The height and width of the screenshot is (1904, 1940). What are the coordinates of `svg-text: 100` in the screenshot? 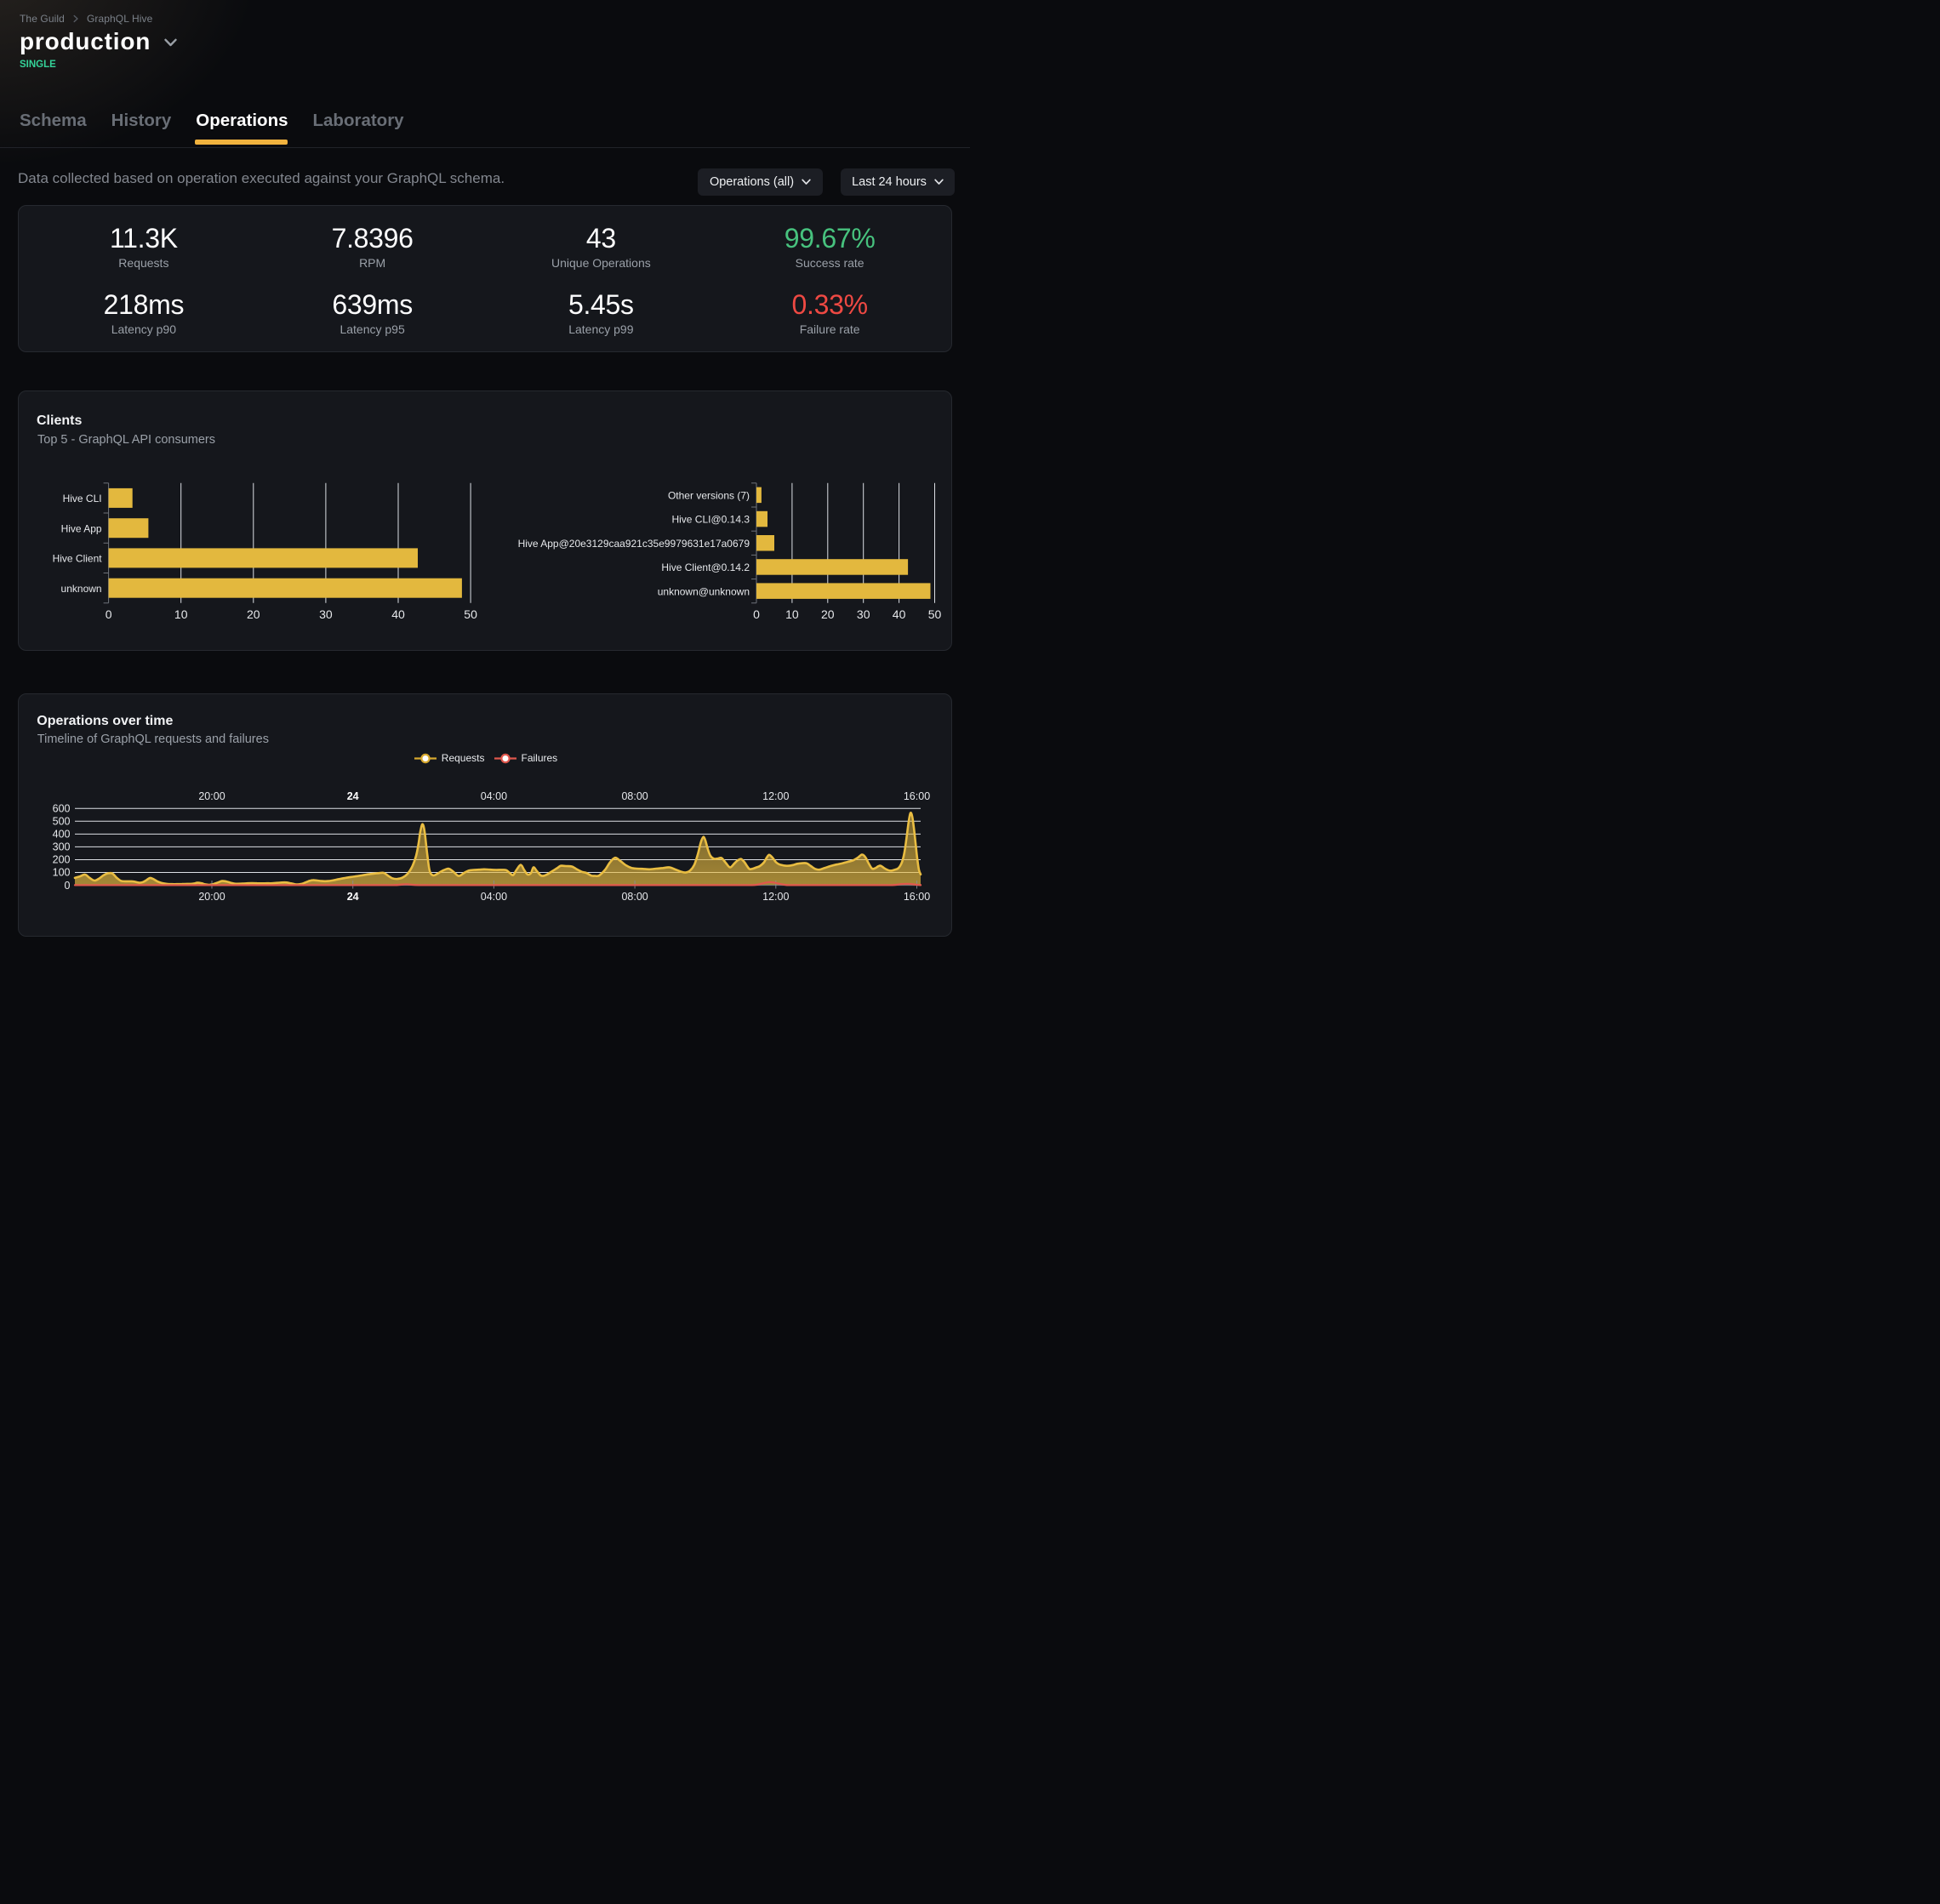 It's located at (62, 873).